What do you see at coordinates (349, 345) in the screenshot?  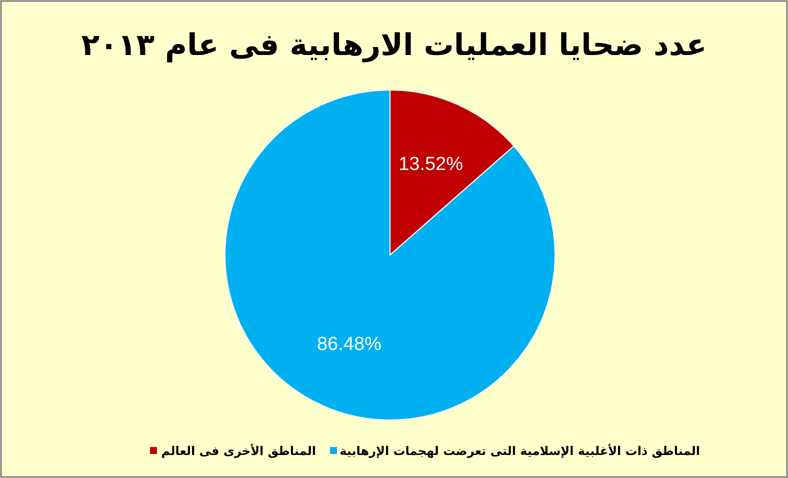 I see `data-label: 86.48%` at bounding box center [349, 345].